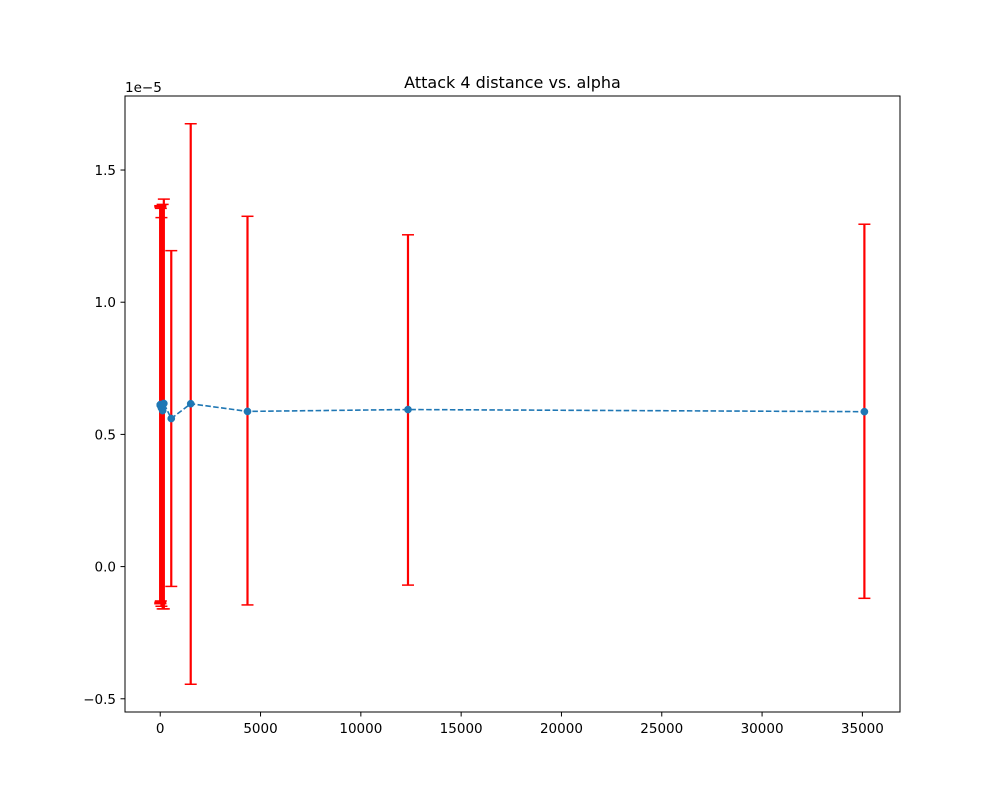 Image resolution: width=1000 pixels, height=800 pixels. I want to click on x-tick-label: 35000, so click(862, 729).